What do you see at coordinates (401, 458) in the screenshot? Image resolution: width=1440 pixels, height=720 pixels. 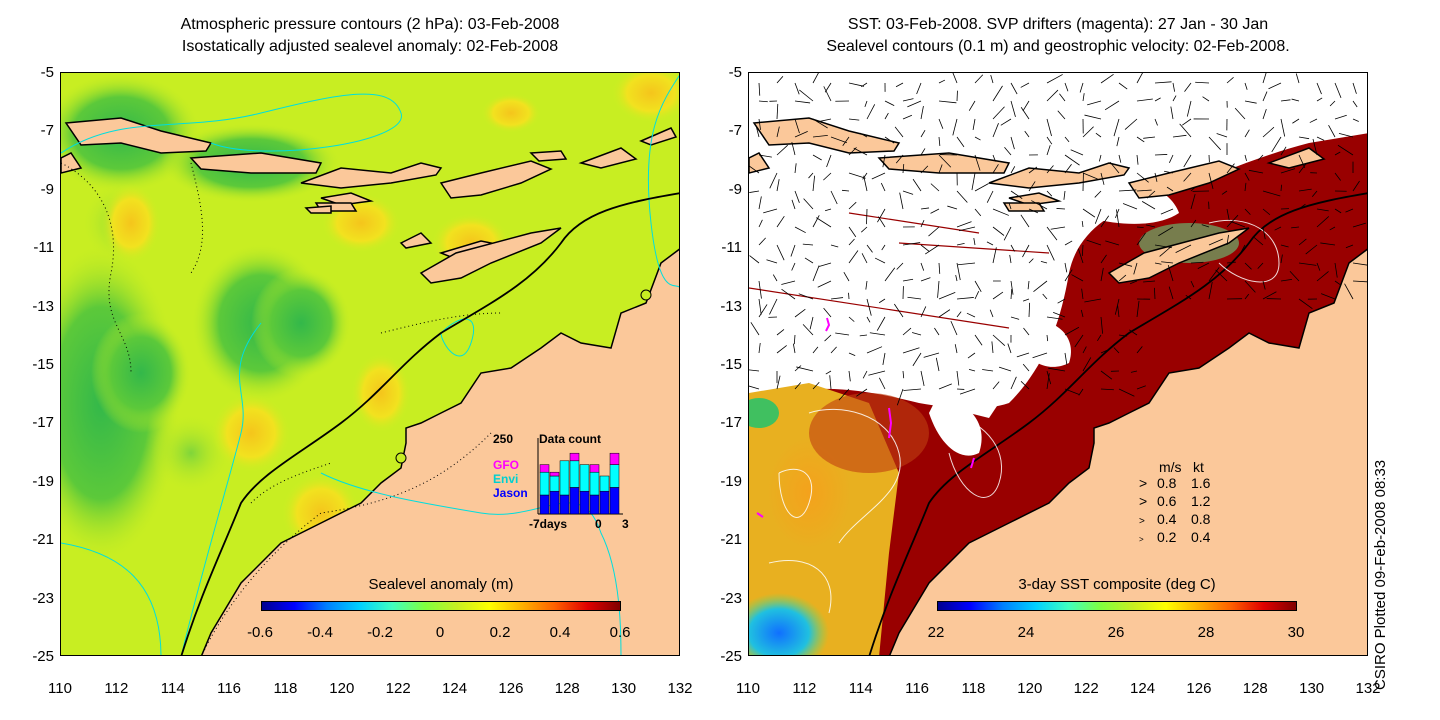 I see `tide-gauge-marker` at bounding box center [401, 458].